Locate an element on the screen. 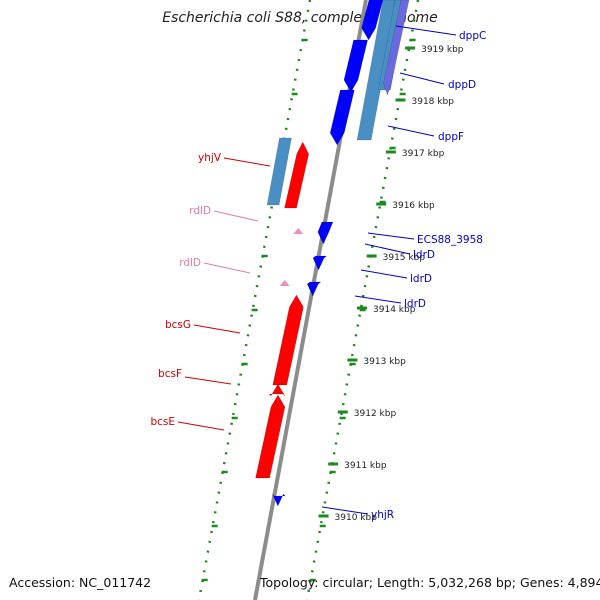  gene-yhjV-label: yhjV is located at coordinates (210, 158).